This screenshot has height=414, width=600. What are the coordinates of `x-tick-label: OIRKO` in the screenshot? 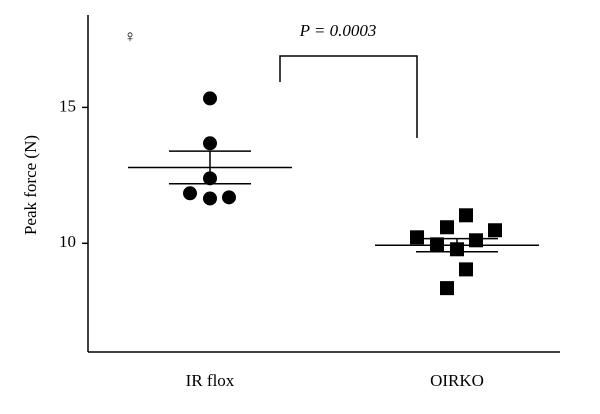 It's located at (457, 380).